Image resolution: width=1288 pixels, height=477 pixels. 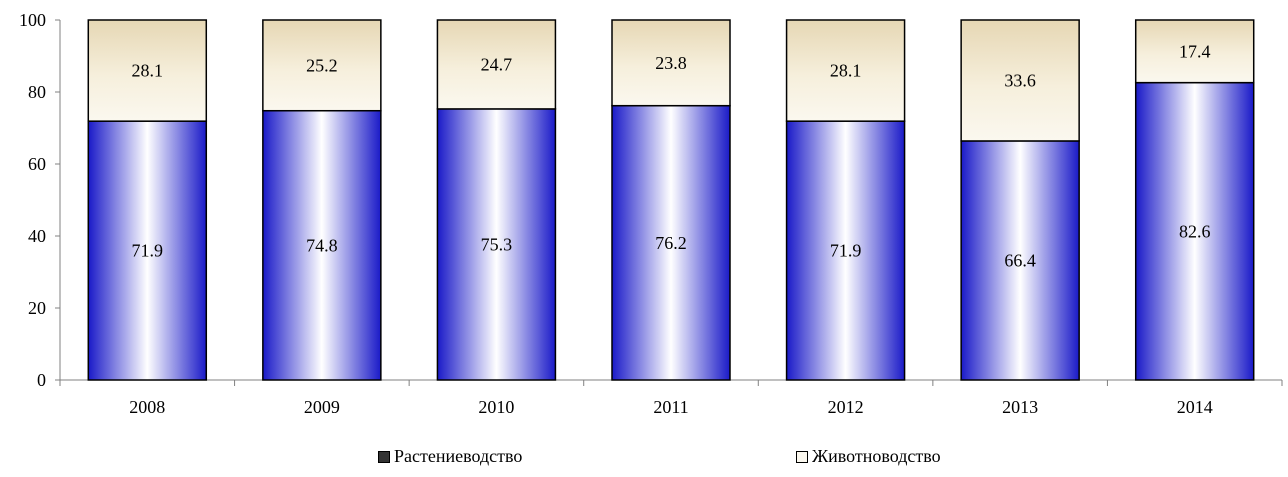 I want to click on y-tick-label: 80, so click(x=37, y=92).